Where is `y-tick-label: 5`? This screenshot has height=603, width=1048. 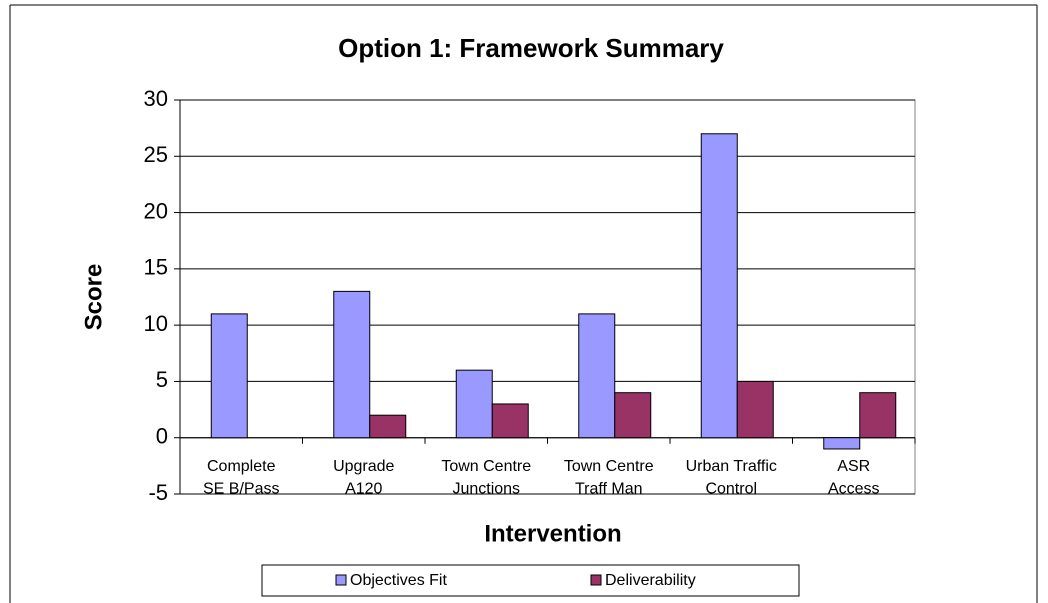 y-tick-label: 5 is located at coordinates (162, 379).